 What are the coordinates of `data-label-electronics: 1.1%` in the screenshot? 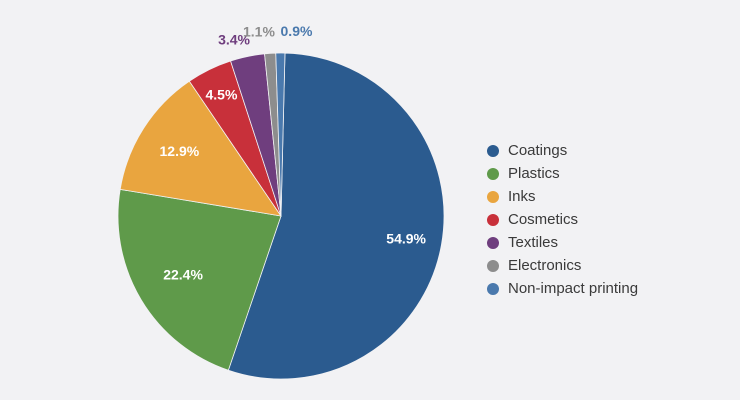 It's located at (259, 31).